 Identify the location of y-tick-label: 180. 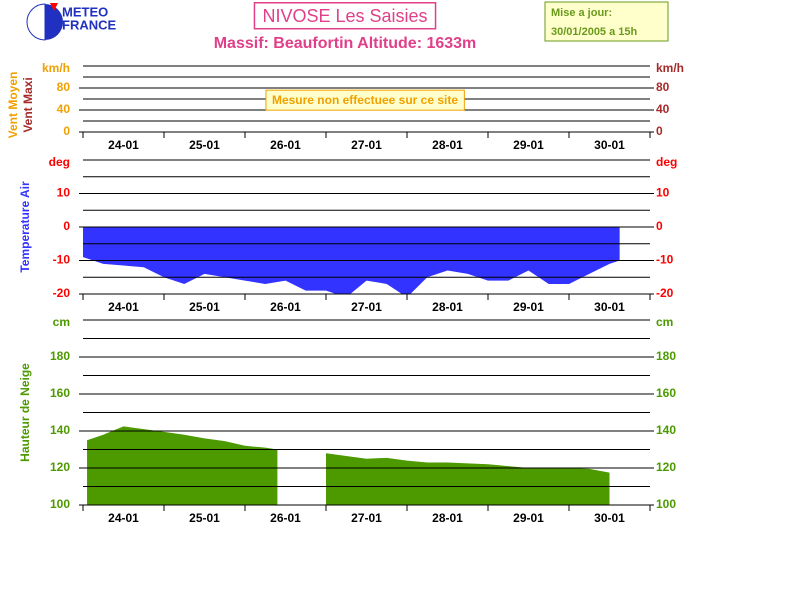
(60, 356).